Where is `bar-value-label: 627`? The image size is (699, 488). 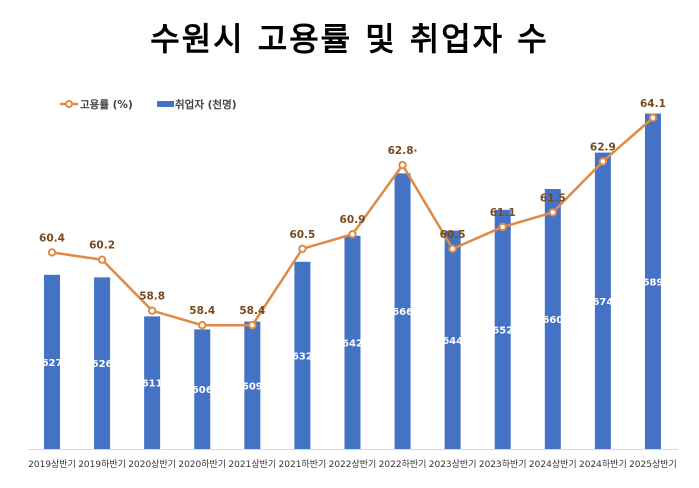
bar-value-label: 627 is located at coordinates (52, 363).